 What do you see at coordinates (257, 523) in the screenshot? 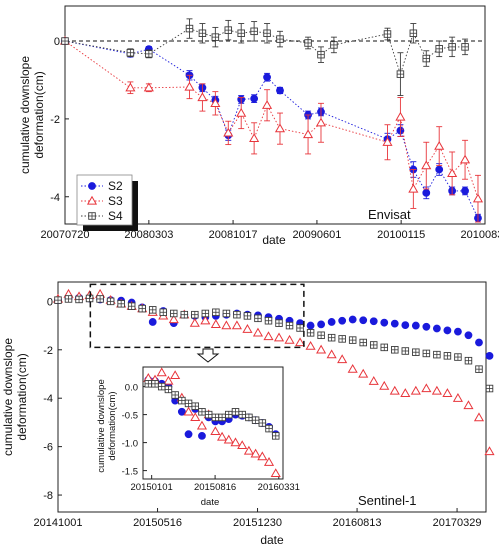
I see `x-tick-label: 20151230` at bounding box center [257, 523].